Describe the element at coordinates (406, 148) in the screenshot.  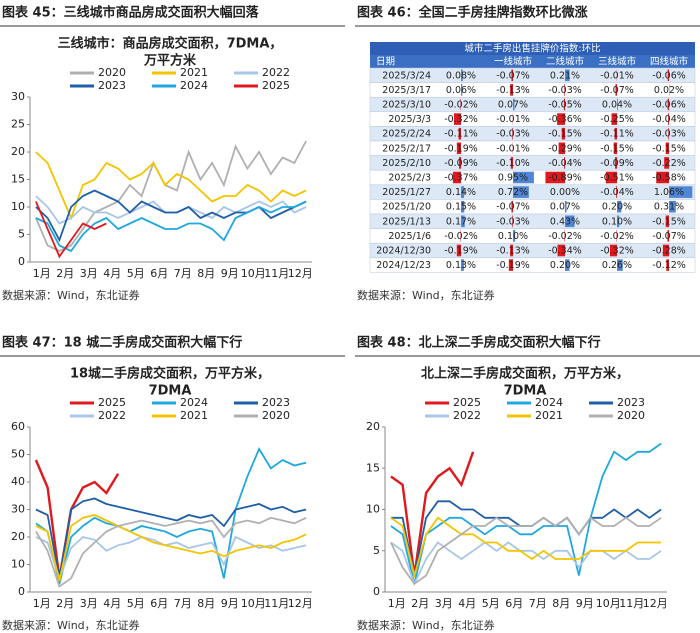
I see `table-cell: 2025/2/17` at that location.